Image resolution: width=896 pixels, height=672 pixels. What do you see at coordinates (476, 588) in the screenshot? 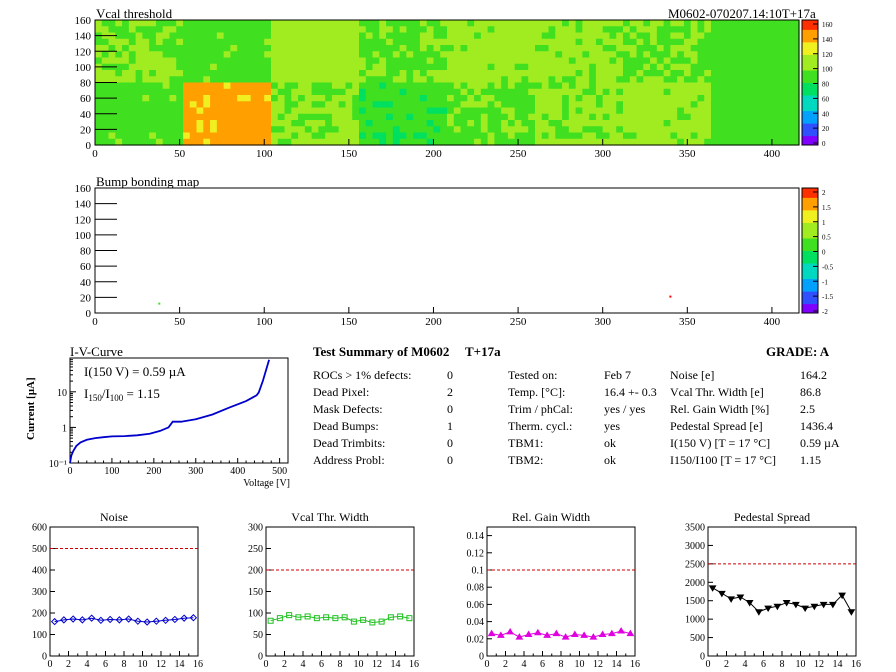
I see `mini-y-tick-label: 0.08` at bounding box center [476, 588].